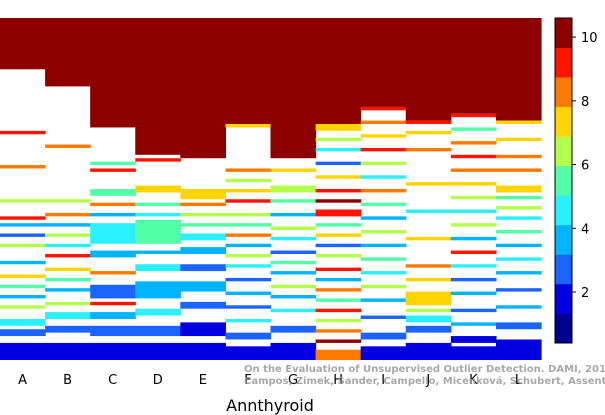 The width and height of the screenshot is (605, 415). I want to click on colorbar-tick-label-4: 4, so click(585, 229).